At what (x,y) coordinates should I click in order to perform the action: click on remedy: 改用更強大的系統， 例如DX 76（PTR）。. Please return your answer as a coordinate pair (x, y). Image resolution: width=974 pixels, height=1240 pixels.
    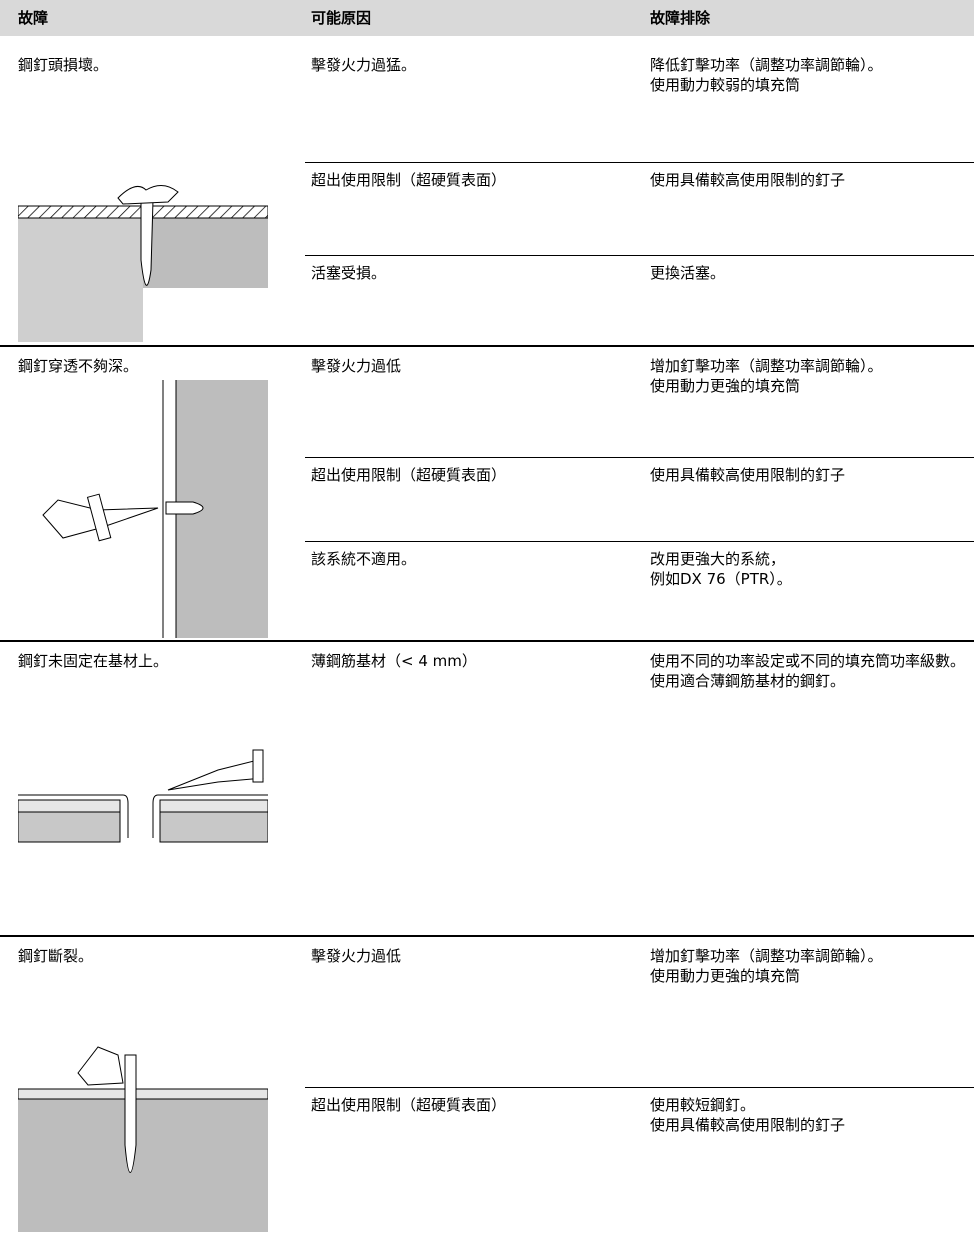
    Looking at the image, I should click on (810, 569).